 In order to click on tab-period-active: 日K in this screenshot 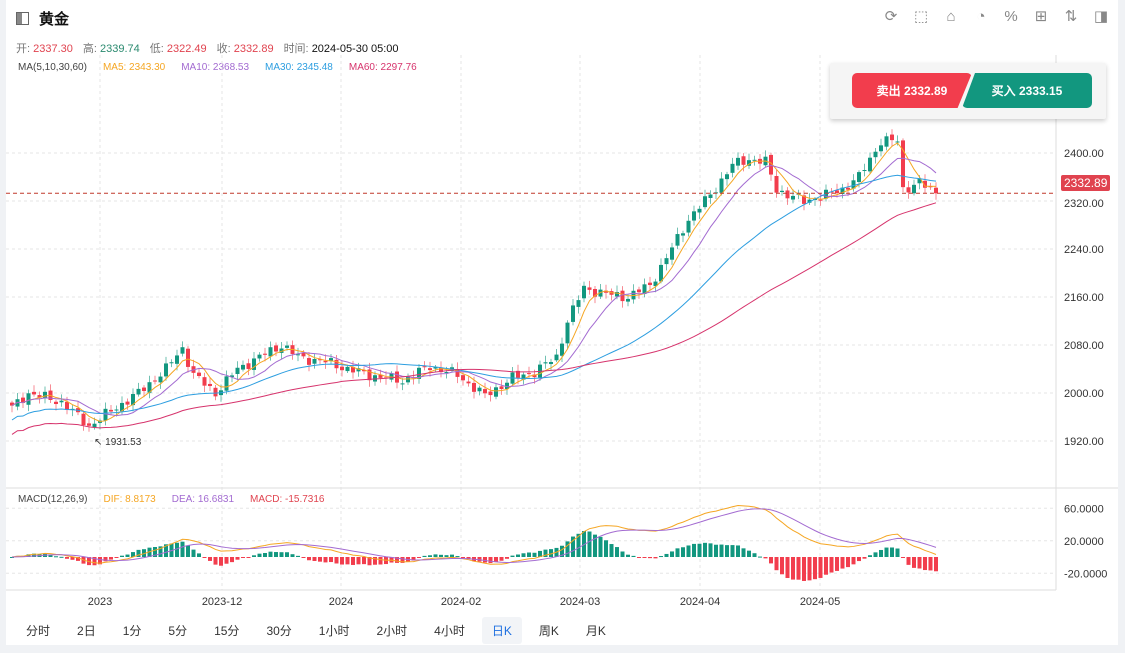, I will do `click(501, 630)`.